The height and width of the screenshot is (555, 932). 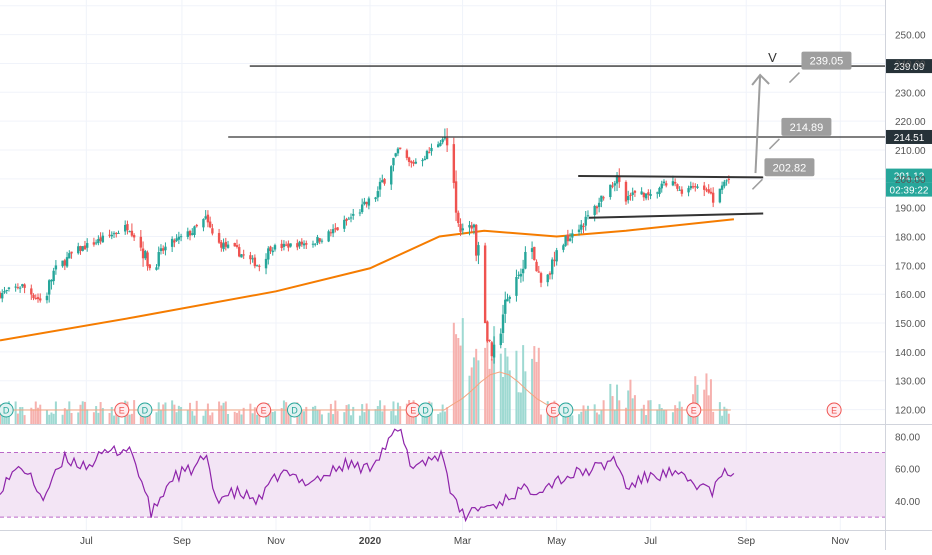 What do you see at coordinates (910, 295) in the screenshot?
I see `y-tick-label: 160.00` at bounding box center [910, 295].